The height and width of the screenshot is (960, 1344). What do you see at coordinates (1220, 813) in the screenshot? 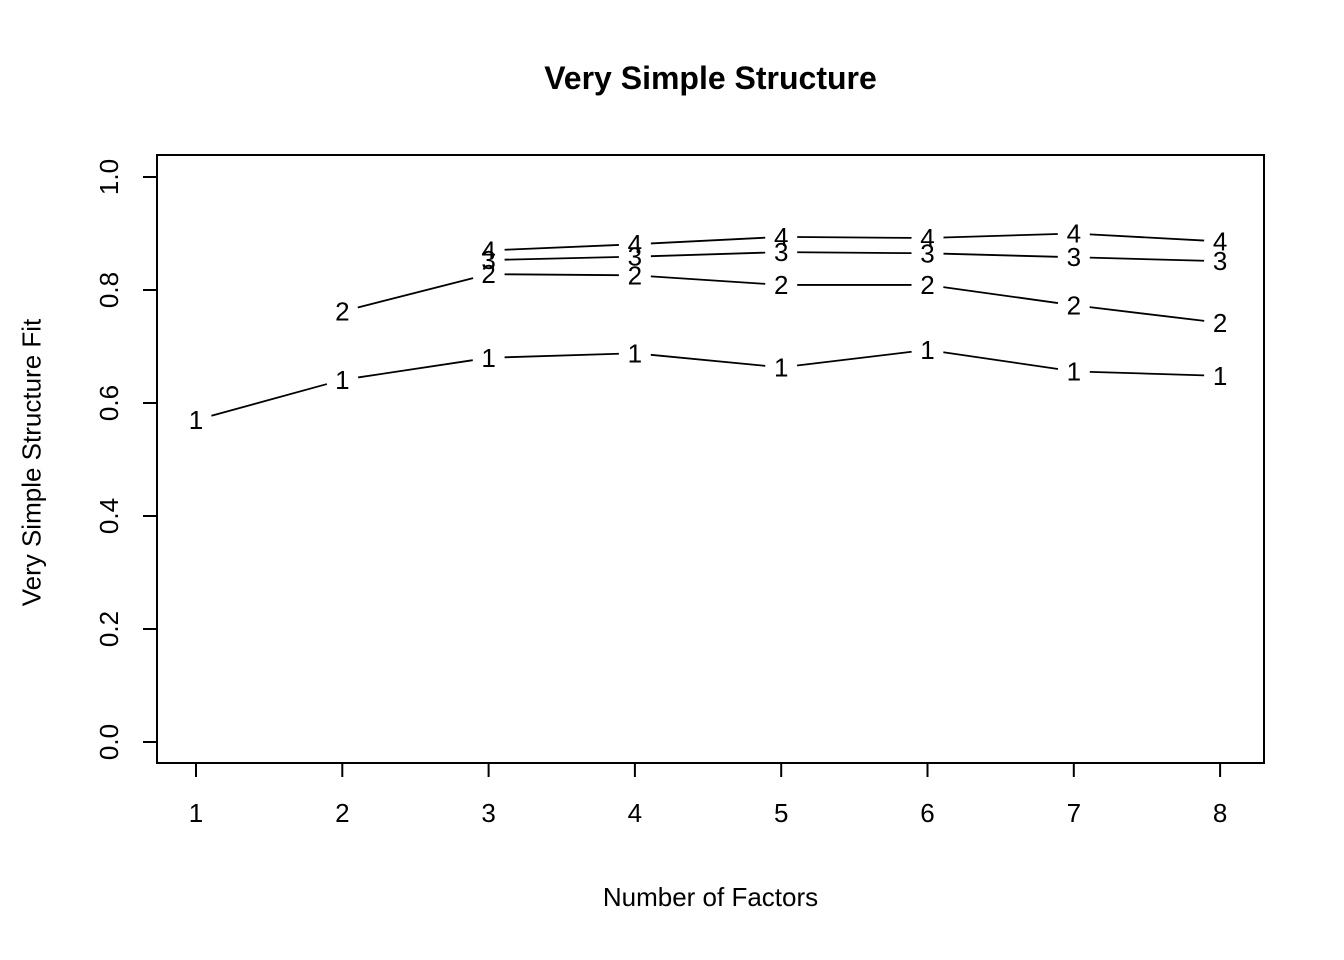
I see `x-tick-label: 8` at bounding box center [1220, 813].